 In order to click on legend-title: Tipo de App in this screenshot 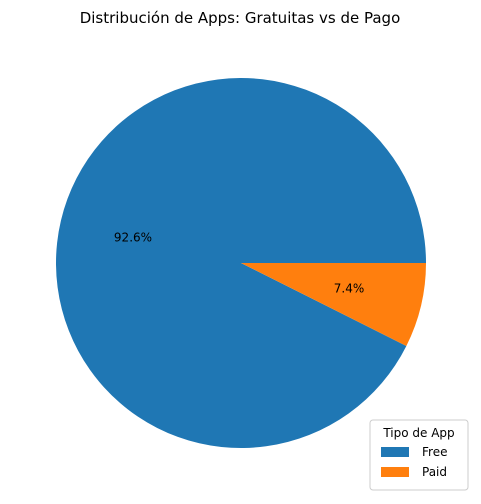, I will do `click(418, 433)`.